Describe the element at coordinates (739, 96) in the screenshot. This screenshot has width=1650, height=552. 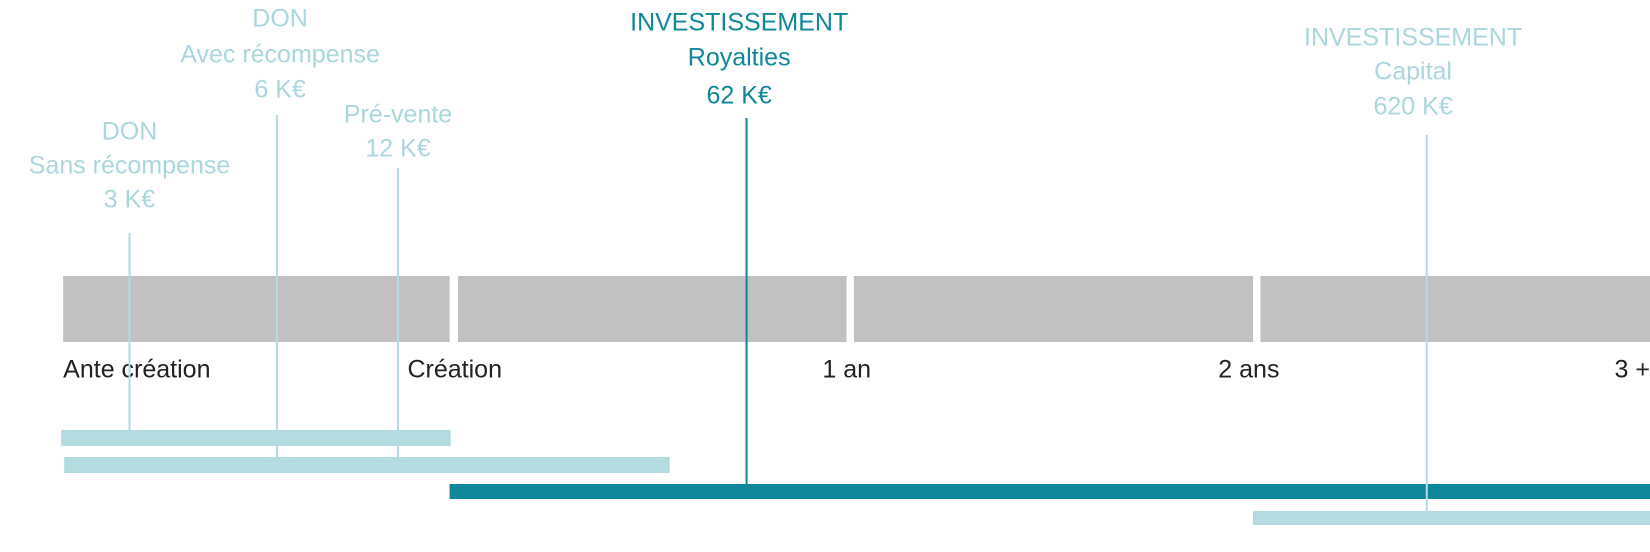
I see `funding-label: 62 K€` at that location.